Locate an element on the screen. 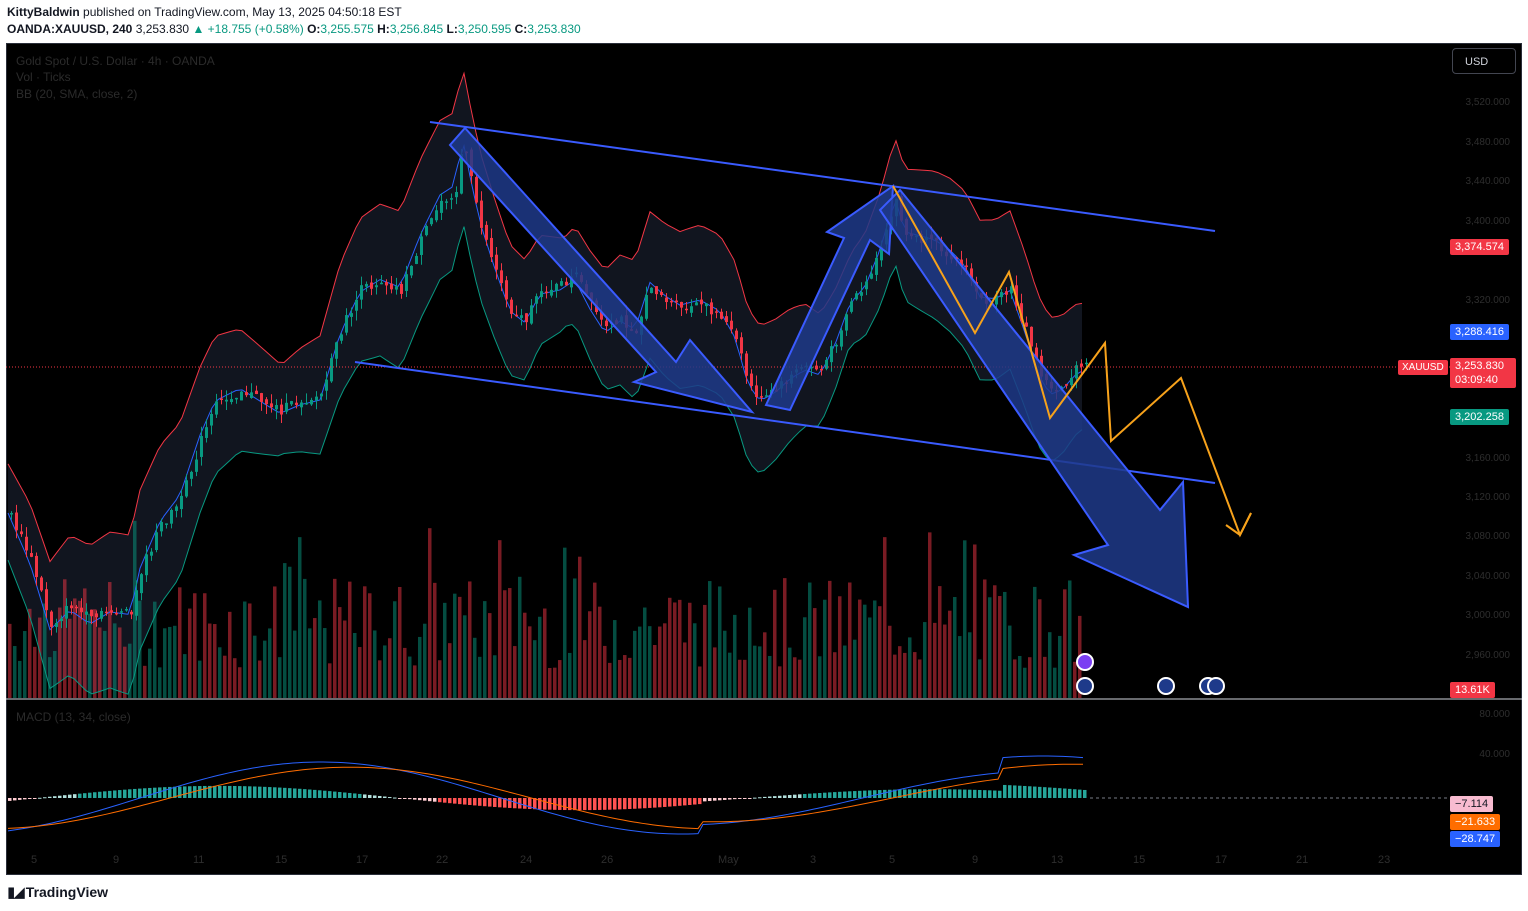 The width and height of the screenshot is (1528, 911). tradingview-brand: TradingView is located at coordinates (67, 892).